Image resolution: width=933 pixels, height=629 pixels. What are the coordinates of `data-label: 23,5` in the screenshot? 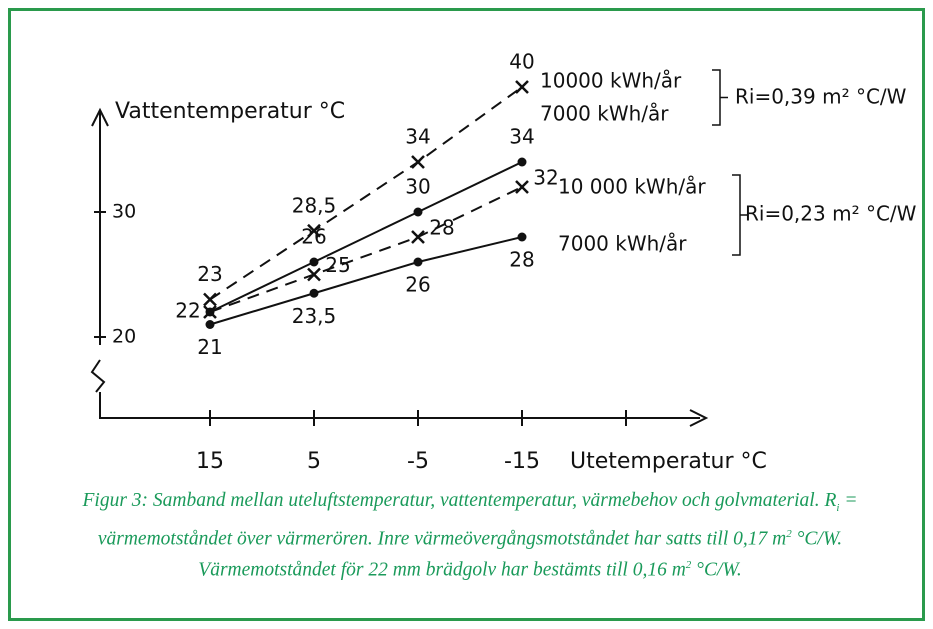 It's located at (314, 316).